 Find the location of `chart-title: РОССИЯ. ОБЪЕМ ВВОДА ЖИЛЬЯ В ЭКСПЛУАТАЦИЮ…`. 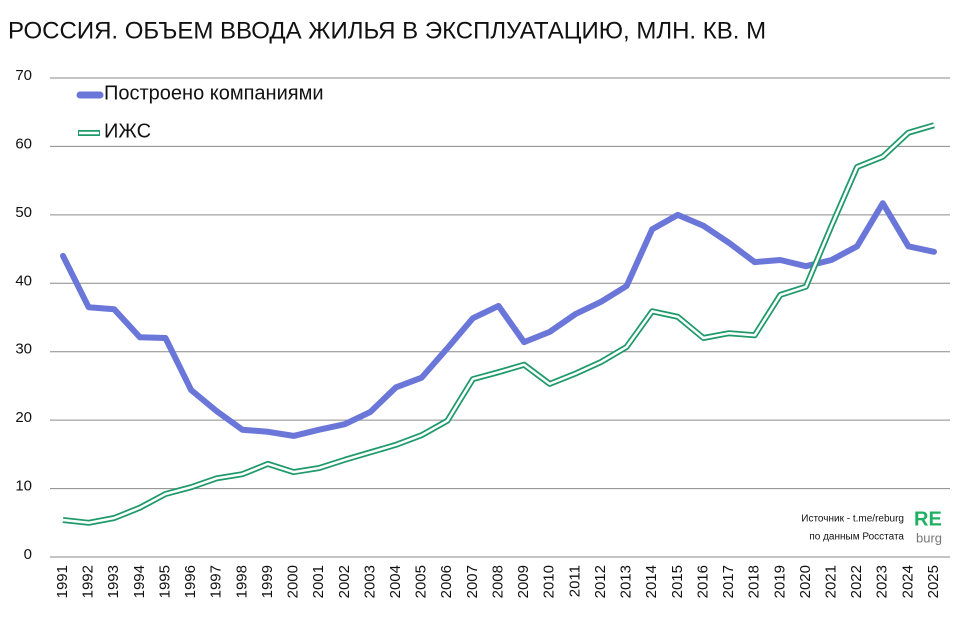

chart-title: РОССИЯ. ОБЪЕМ ВВОДА ЖИЛЬЯ В ЭКСПЛУАТАЦИЮ… is located at coordinates (387, 30).